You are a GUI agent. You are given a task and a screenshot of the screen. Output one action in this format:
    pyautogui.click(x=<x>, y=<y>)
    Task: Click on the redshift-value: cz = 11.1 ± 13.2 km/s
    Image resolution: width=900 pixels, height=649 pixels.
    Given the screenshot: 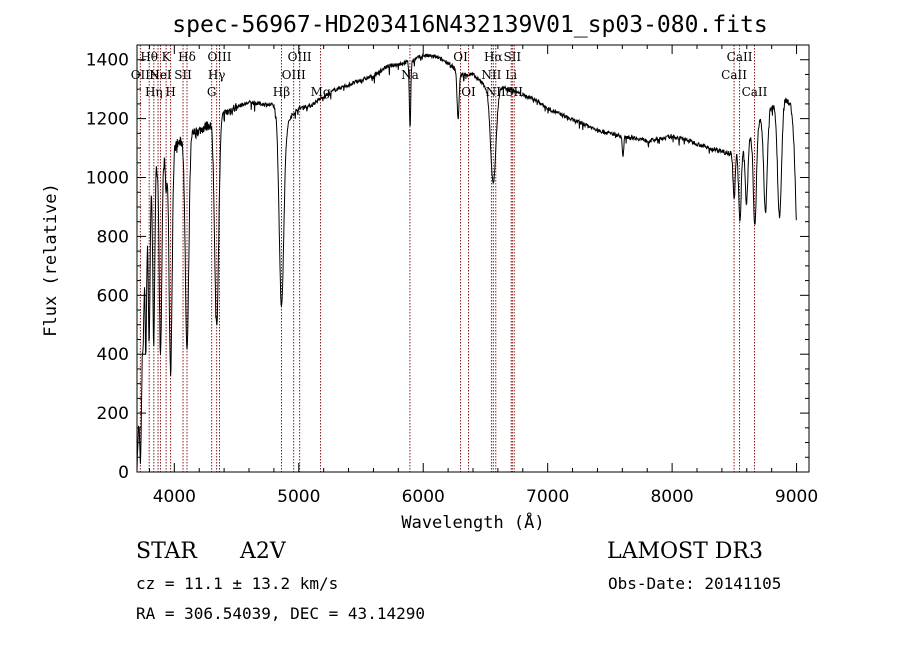 What is the action you would take?
    pyautogui.click(x=237, y=583)
    